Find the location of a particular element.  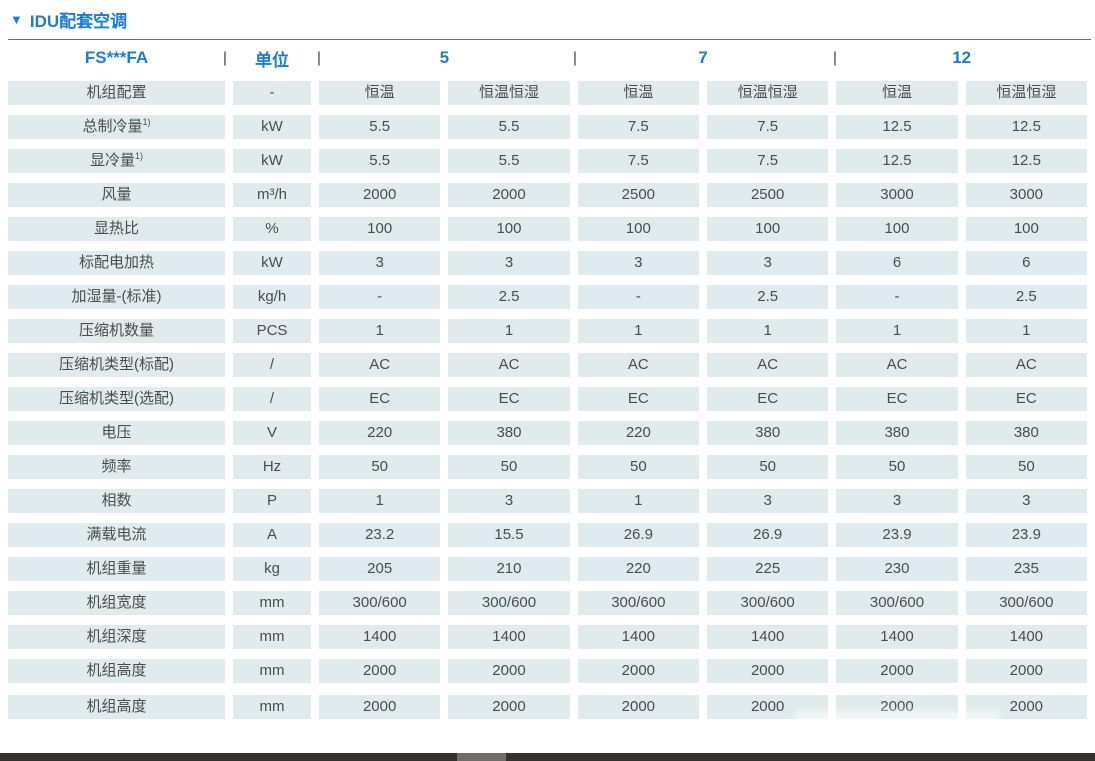

row-label: 机组配置 is located at coordinates (116, 93).